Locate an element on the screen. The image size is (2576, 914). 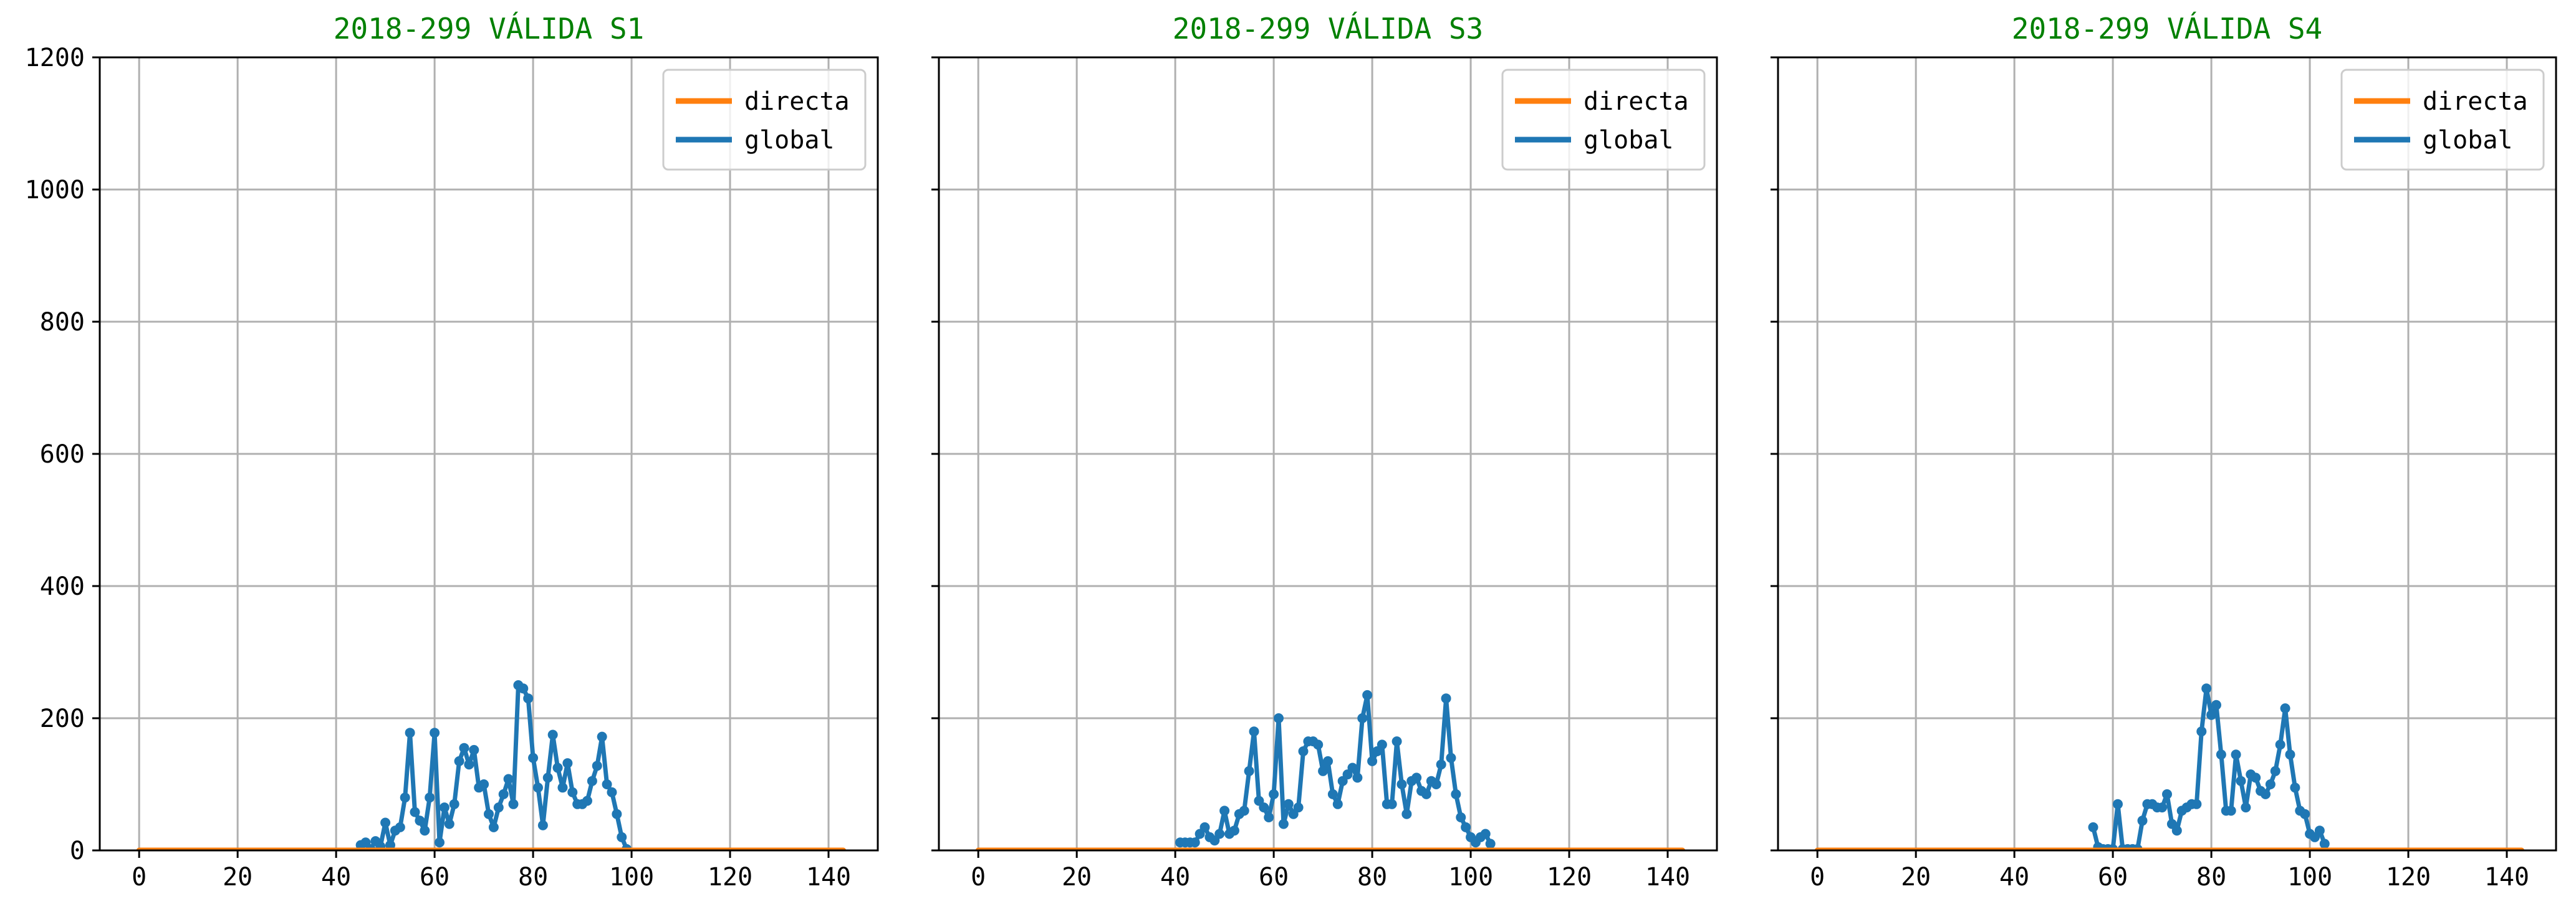
chart-title: 2018-299 VÁLIDA S1 is located at coordinates (489, 29).